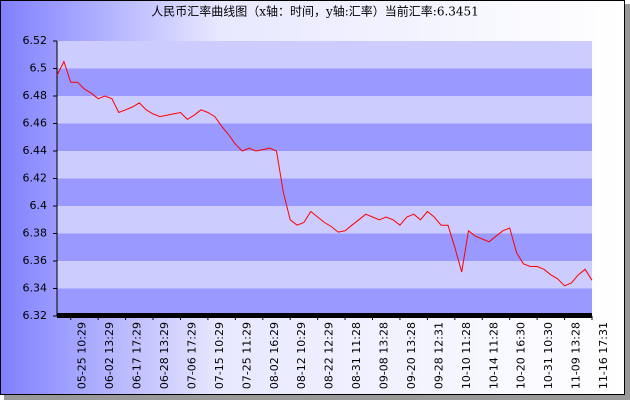 This screenshot has height=400, width=630. Describe the element at coordinates (39, 205) in the screenshot. I see `y-tick-label: 6.4` at that location.